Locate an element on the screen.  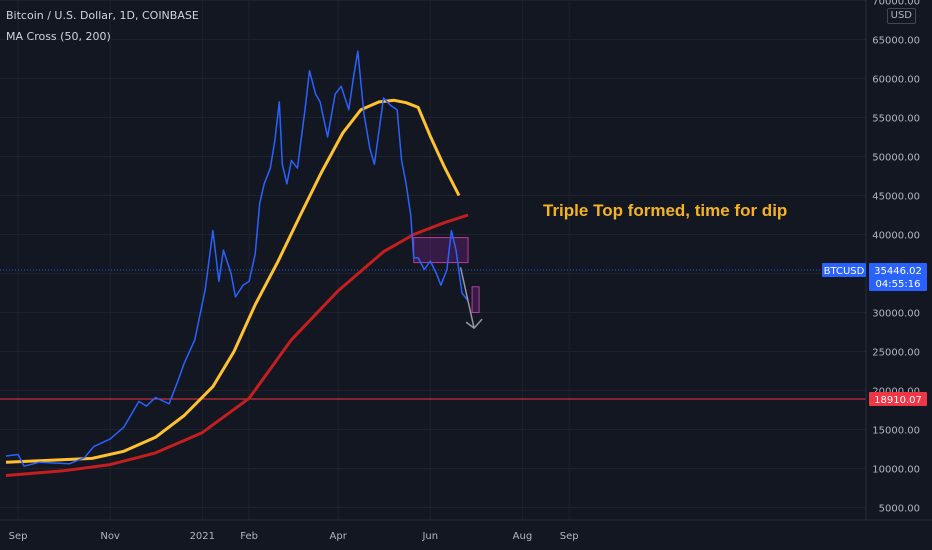
price-axis is located at coordinates (899, 260).